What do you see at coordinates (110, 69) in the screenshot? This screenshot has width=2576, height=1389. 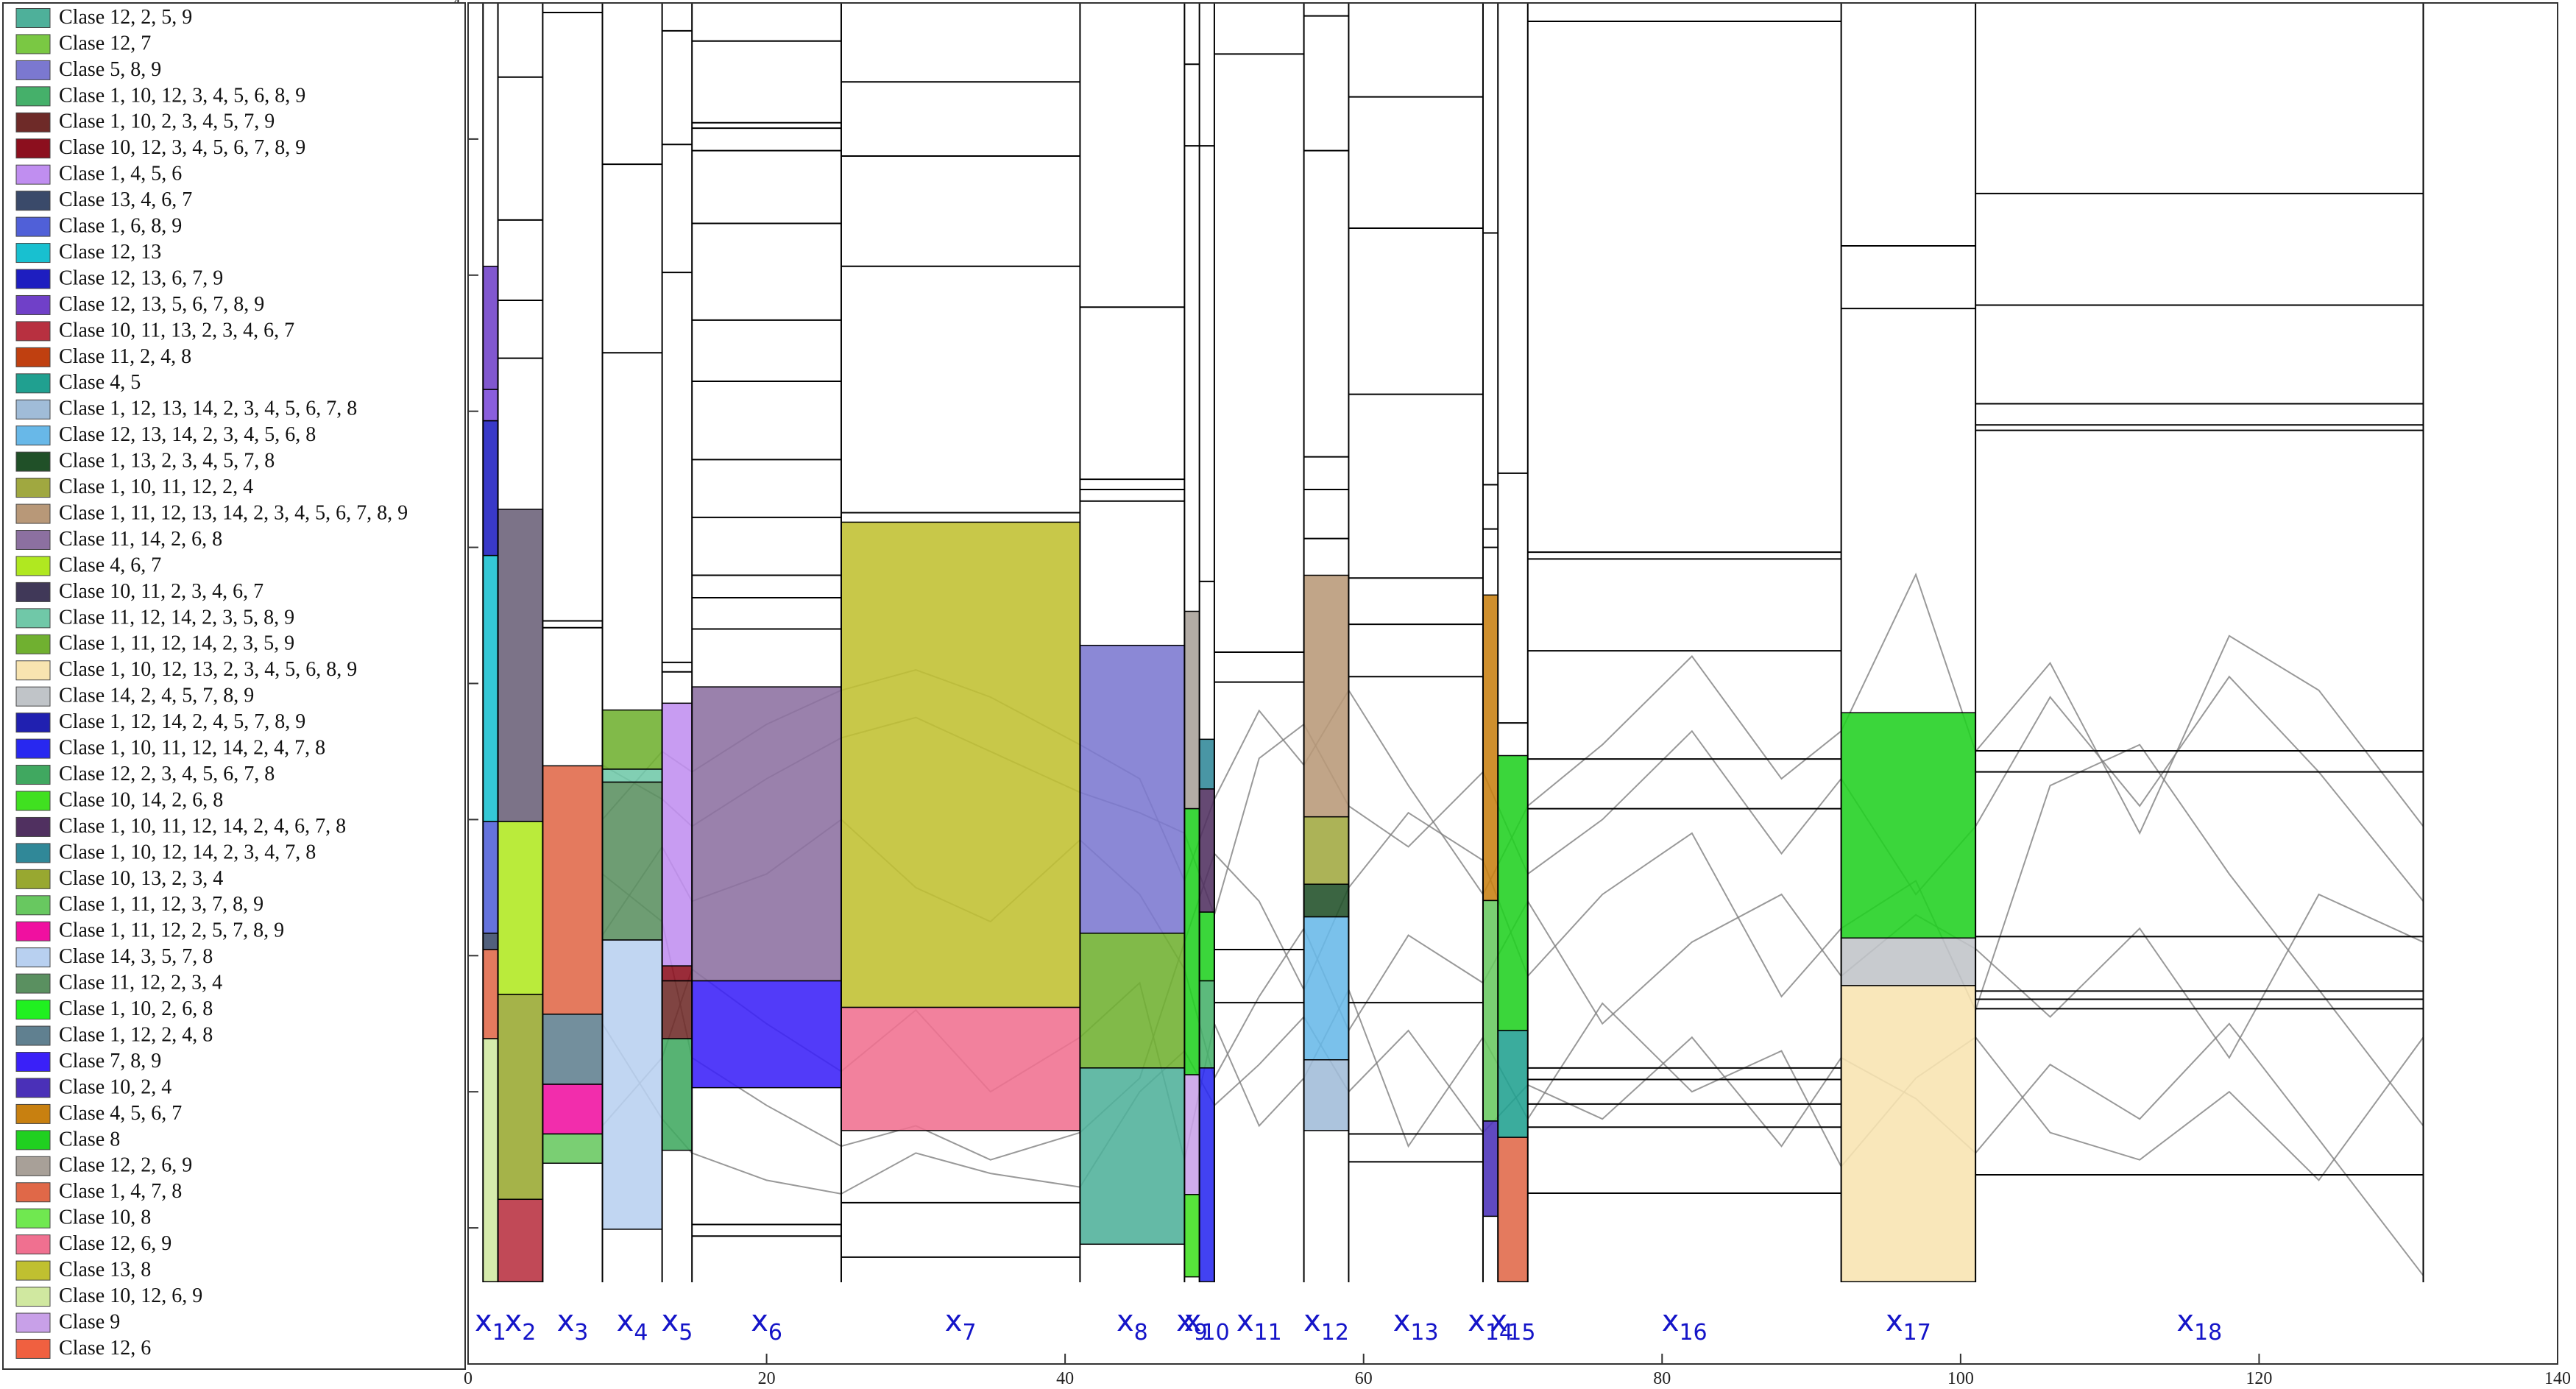 I see `legend-label: Clase 5, 8, 9` at bounding box center [110, 69].